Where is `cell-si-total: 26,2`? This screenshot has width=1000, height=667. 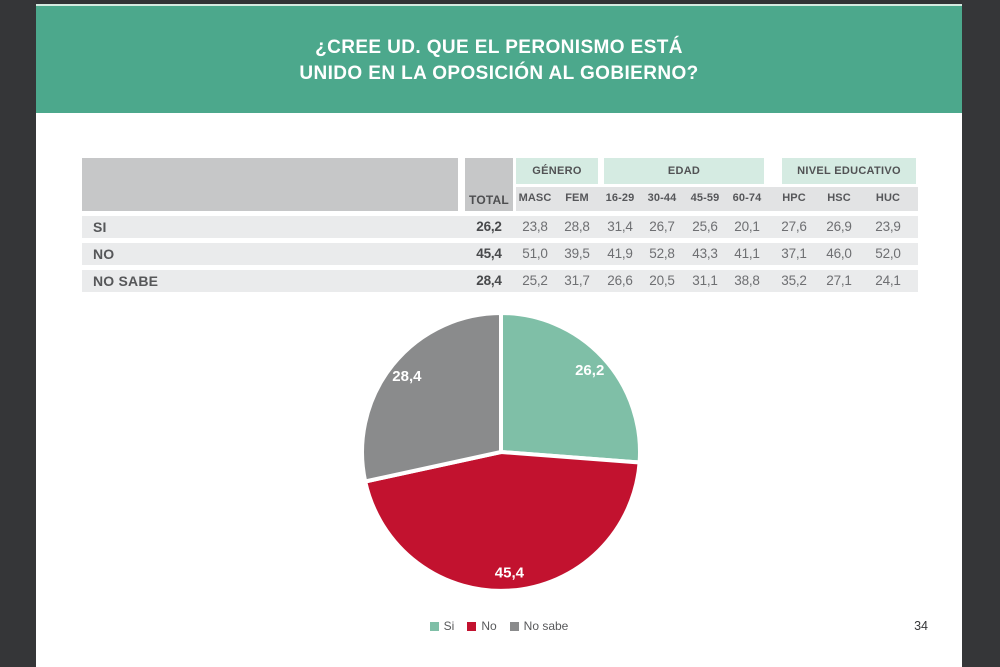
cell-si-total: 26,2 is located at coordinates (489, 226).